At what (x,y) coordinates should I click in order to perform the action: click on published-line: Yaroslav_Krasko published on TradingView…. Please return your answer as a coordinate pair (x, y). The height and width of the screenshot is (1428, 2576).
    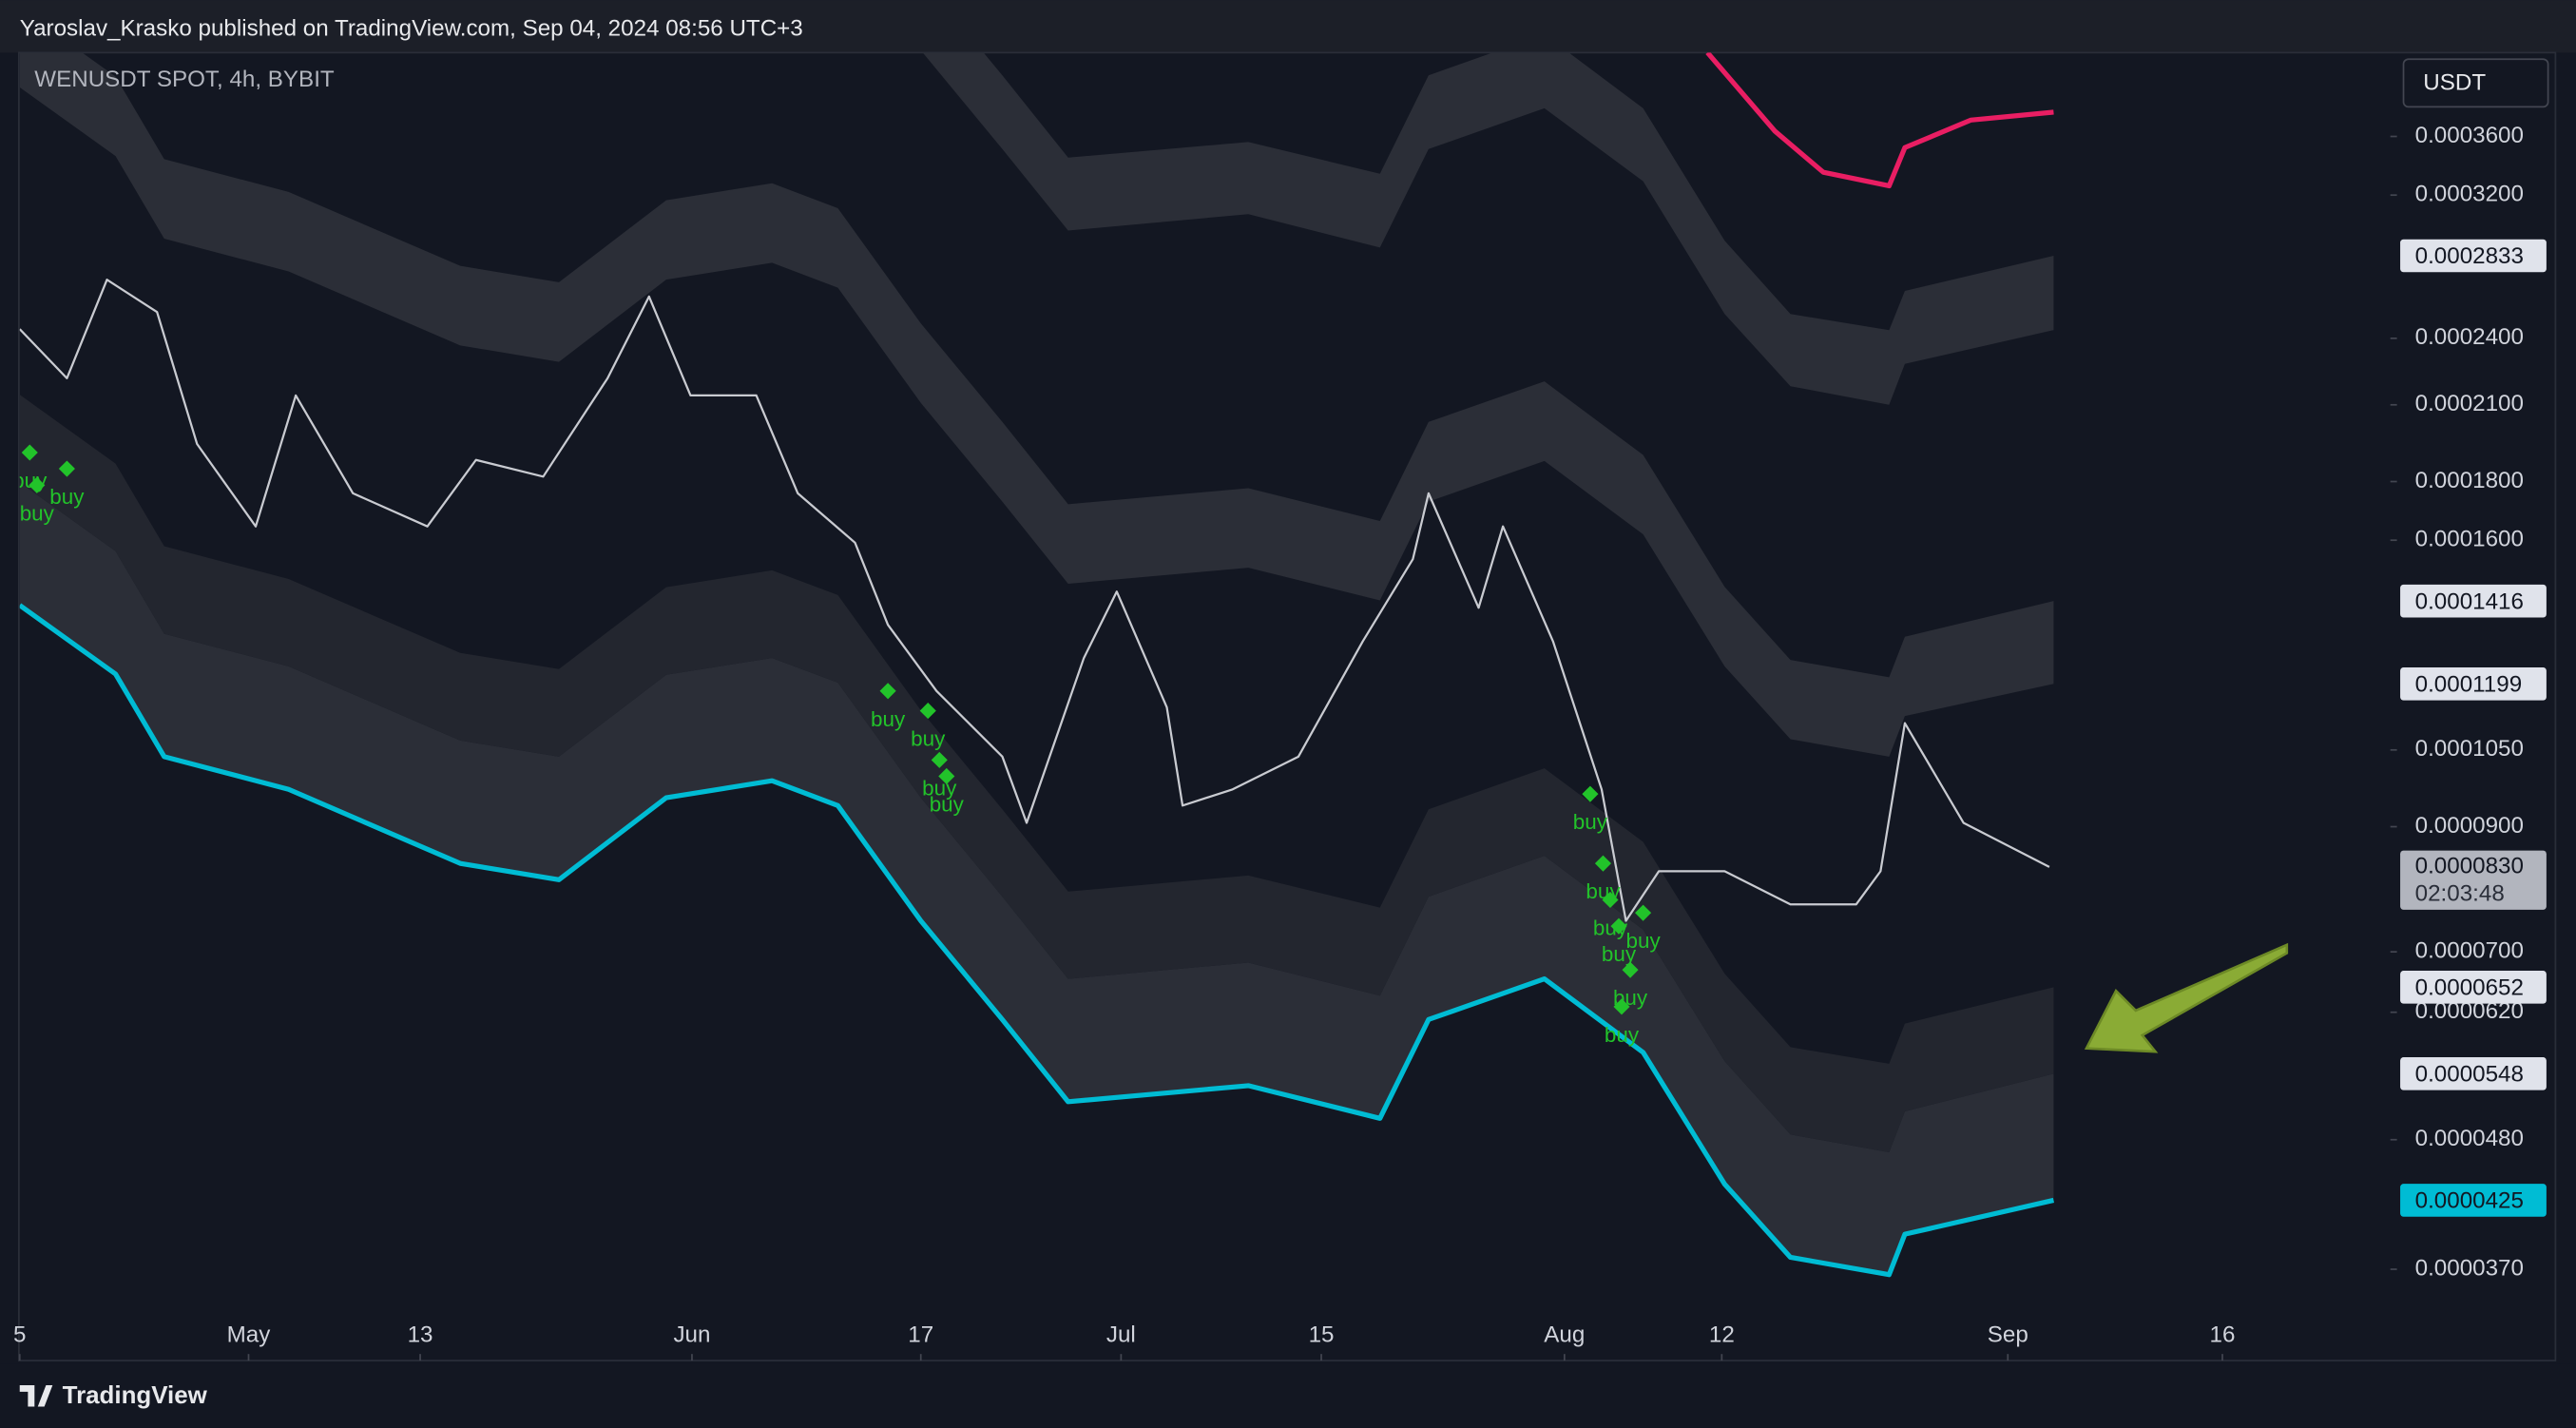
    Looking at the image, I should click on (411, 29).